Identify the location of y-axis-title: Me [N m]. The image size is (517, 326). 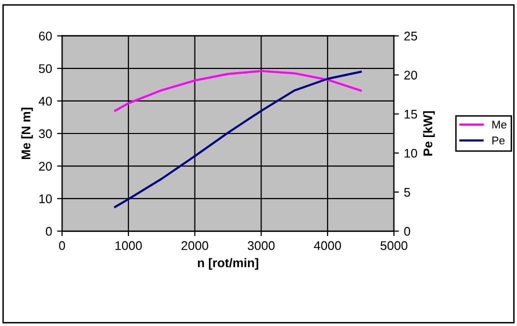
(27, 134).